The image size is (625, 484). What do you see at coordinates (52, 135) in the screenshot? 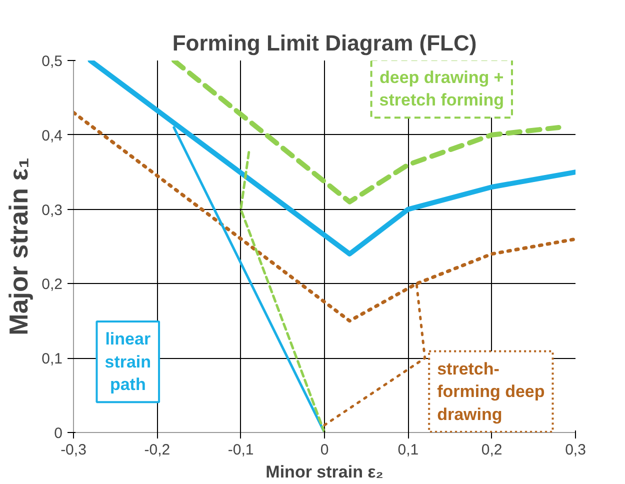
I see `y-tick-label: 0,4` at bounding box center [52, 135].